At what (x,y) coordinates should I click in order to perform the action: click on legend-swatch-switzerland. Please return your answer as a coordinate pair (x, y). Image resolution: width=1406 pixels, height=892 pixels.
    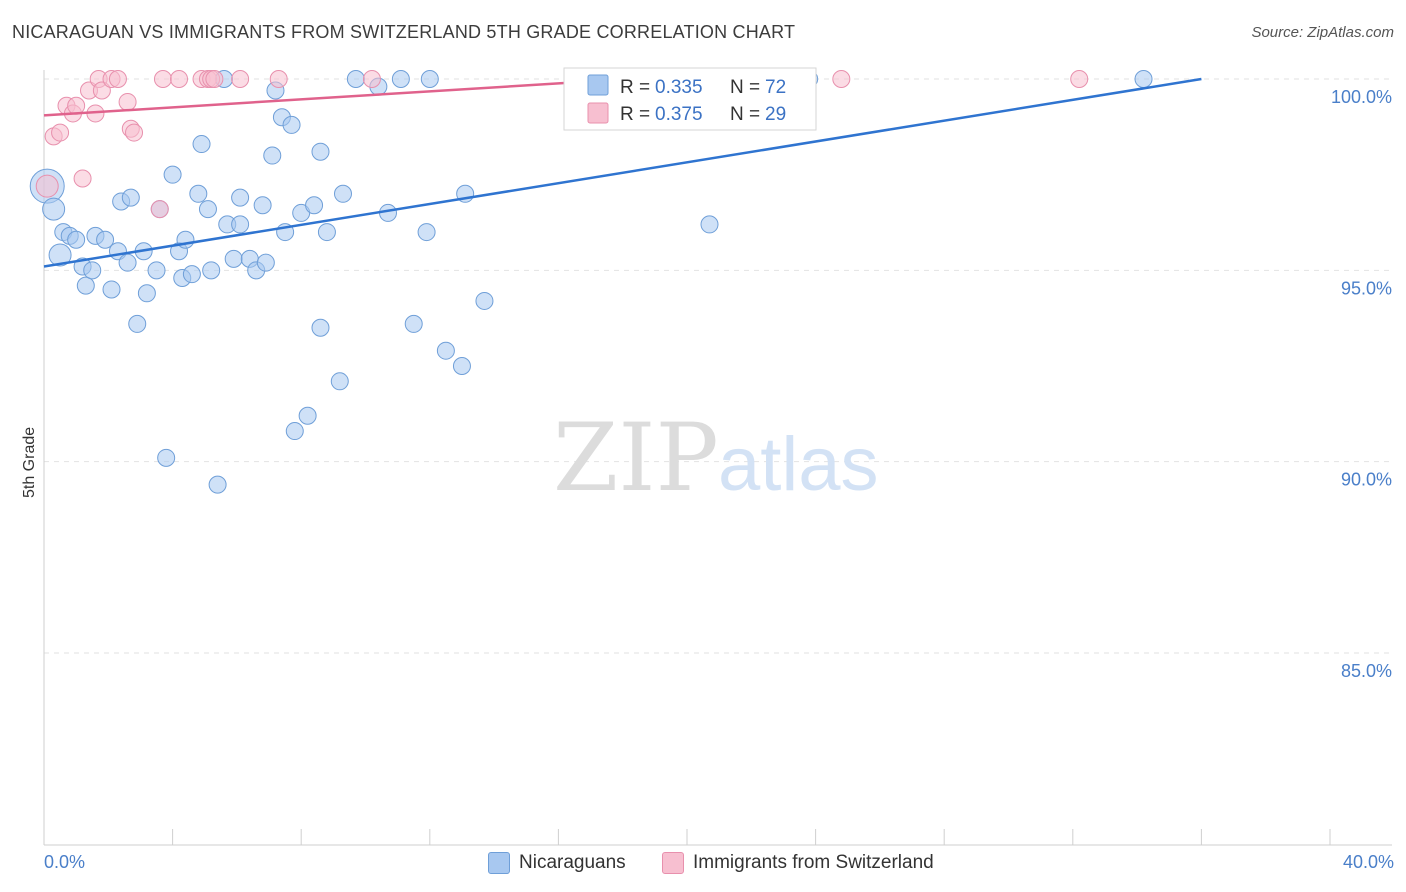
    Looking at the image, I should click on (673, 863).